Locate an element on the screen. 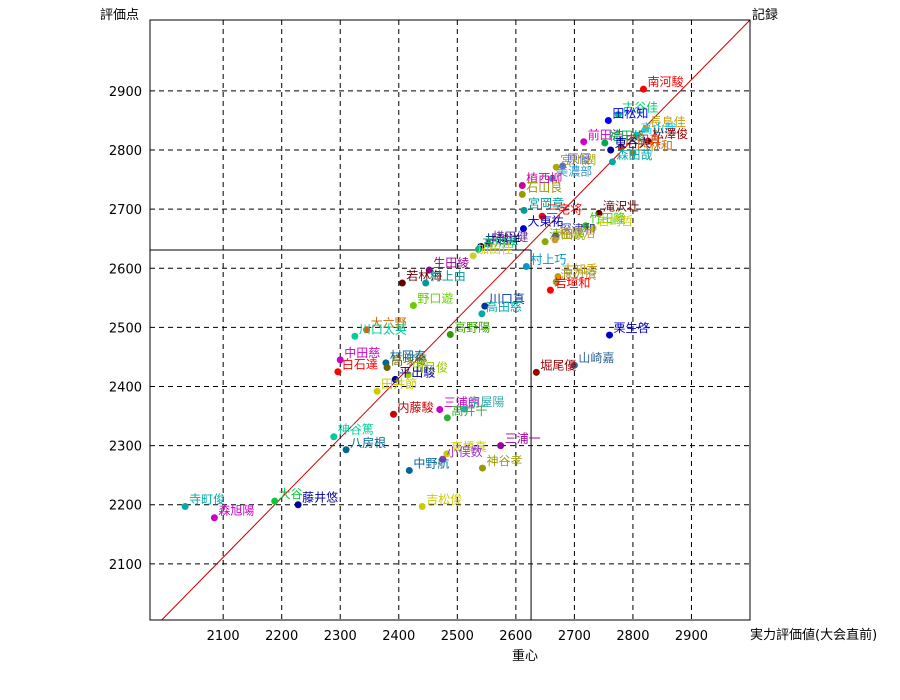 This screenshot has height=700, width=900. x-tick-label: 2500 is located at coordinates (457, 636).